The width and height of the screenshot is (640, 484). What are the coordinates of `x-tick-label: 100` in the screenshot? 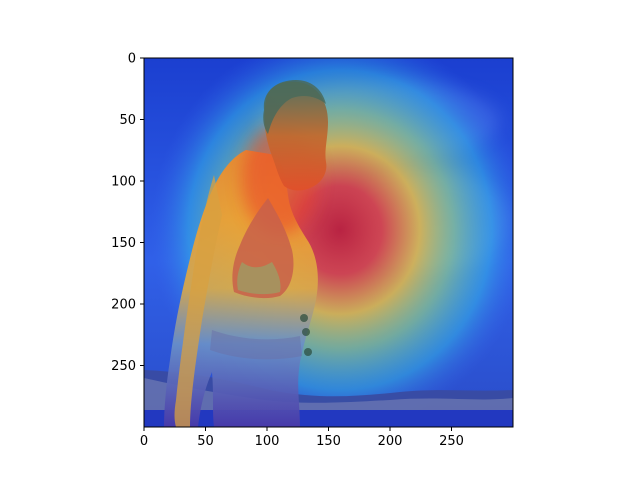 It's located at (267, 441).